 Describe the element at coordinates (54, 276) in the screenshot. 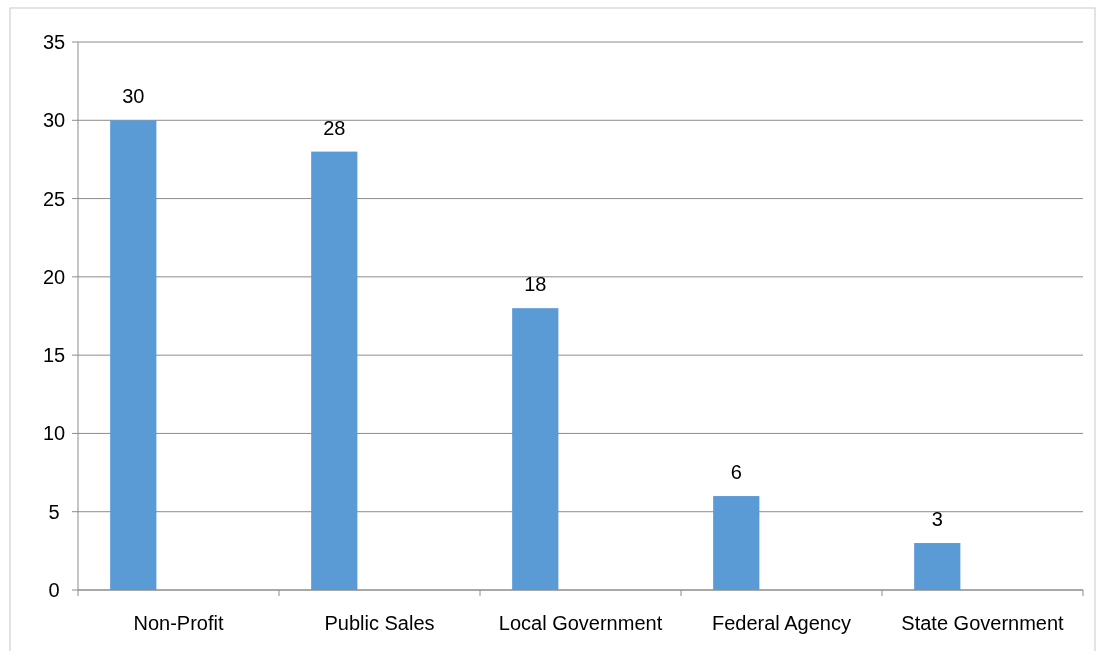

I see `y-tick-label: 20` at that location.